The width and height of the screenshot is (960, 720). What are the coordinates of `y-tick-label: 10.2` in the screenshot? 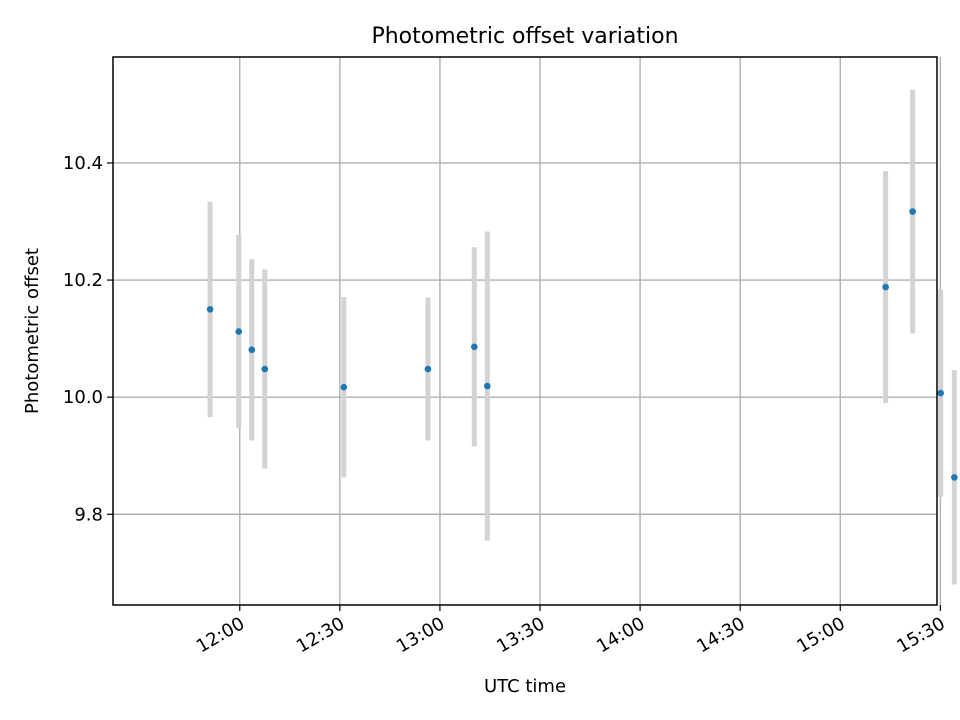 It's located at (83, 280).